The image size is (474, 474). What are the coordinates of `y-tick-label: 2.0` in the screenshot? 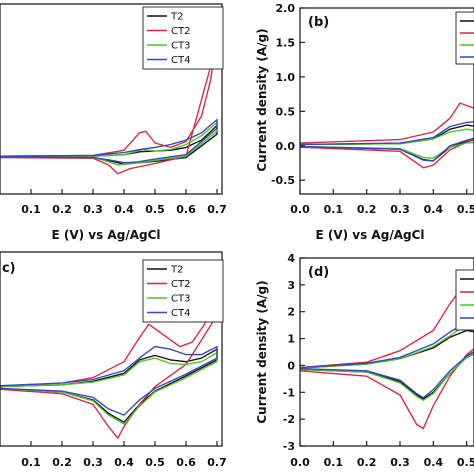 It's located at (286, 8).